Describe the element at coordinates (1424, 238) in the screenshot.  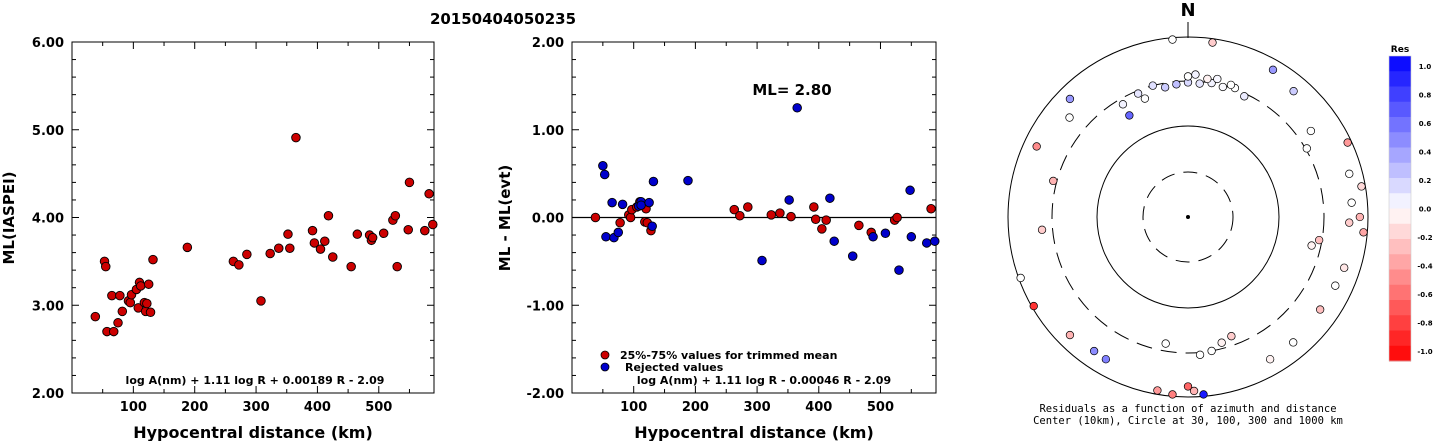
I see `colorbar-tick-label: -0.2` at that location.